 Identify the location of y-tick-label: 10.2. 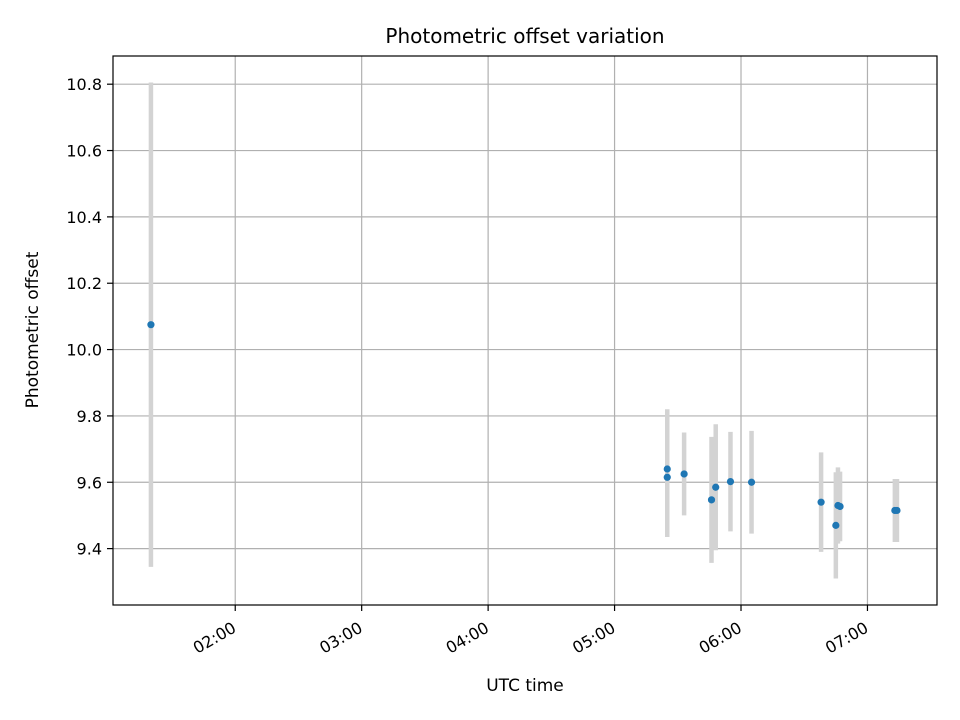
(84, 283).